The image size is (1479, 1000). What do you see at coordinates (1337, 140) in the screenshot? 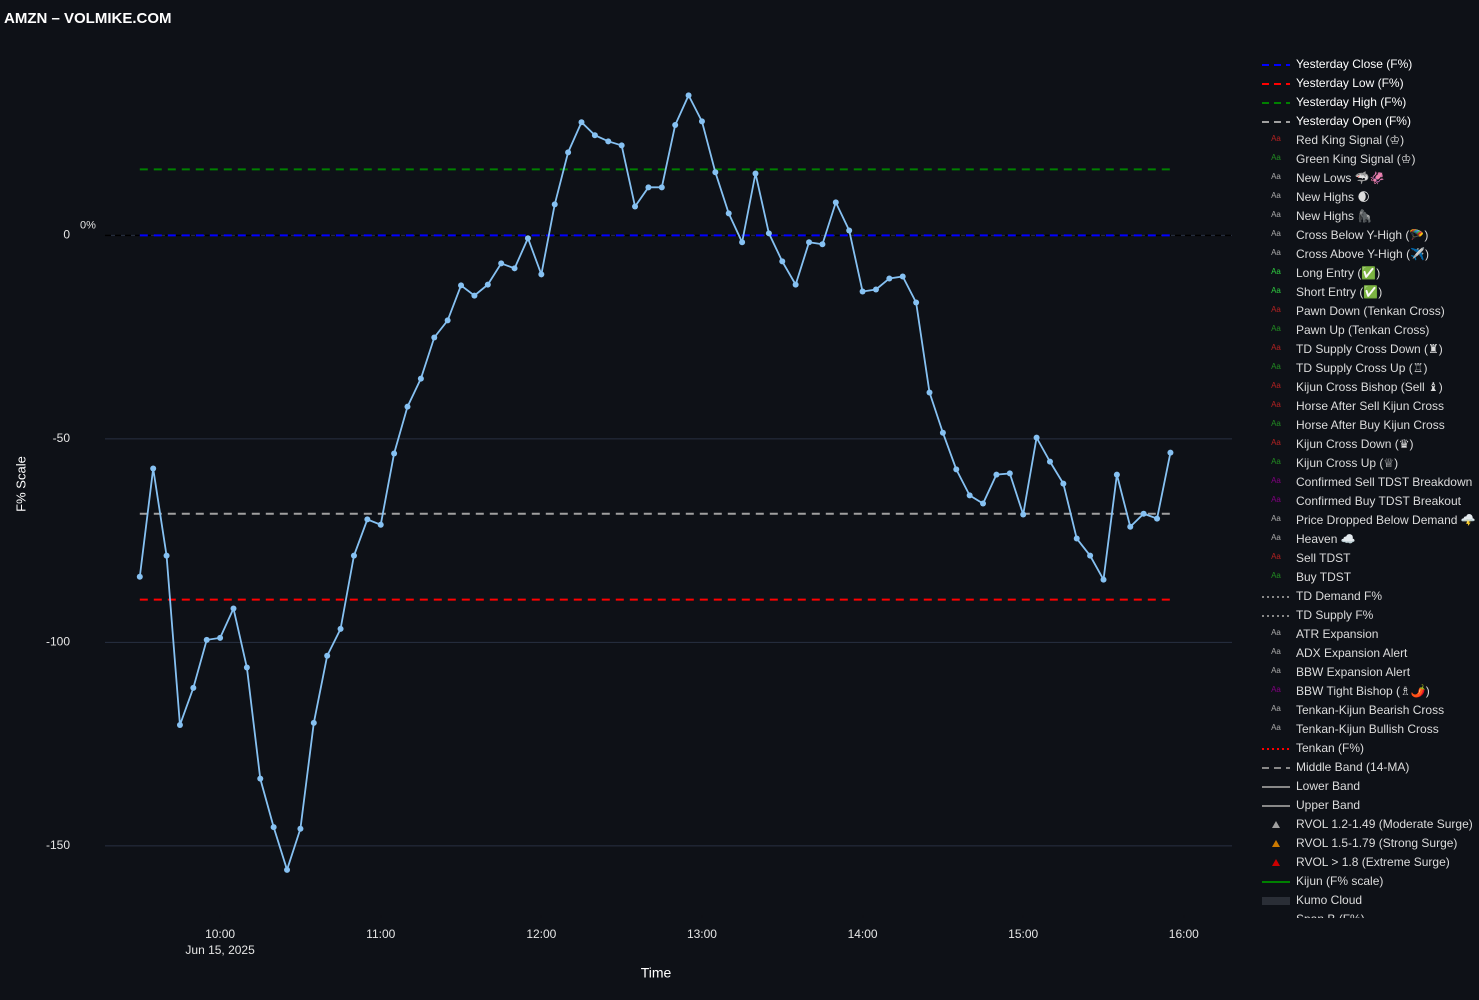
I see `legend-item: Aa Red King Signal (♔)` at bounding box center [1337, 140].